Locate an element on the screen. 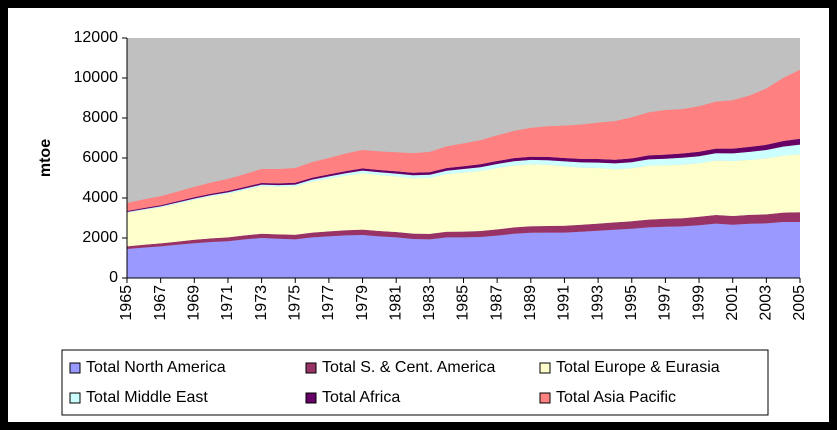  x-tick-label: 1979 is located at coordinates (362, 303).